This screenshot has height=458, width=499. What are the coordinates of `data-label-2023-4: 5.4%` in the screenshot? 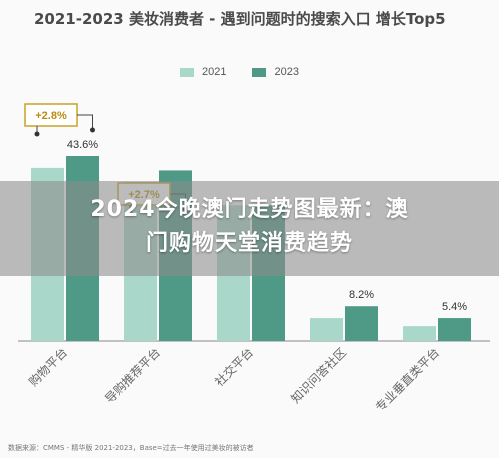 It's located at (454, 307).